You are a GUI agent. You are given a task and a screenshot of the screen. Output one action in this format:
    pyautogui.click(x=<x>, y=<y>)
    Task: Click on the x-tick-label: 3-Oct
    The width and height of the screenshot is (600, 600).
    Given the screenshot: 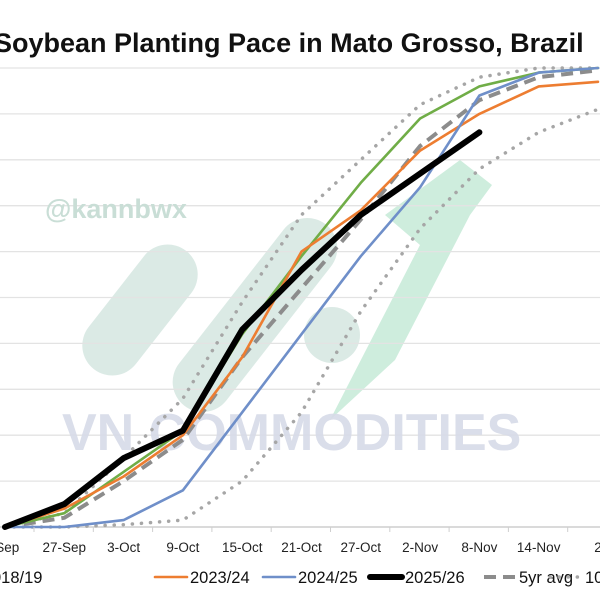 What is the action you would take?
    pyautogui.click(x=123, y=547)
    